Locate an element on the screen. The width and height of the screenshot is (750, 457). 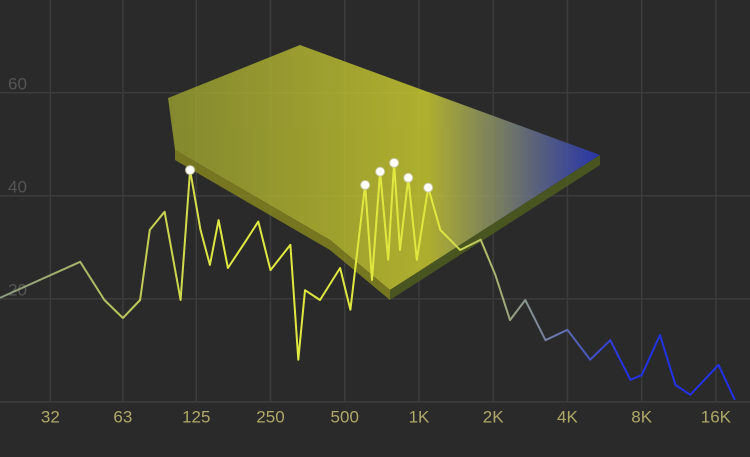
waterfall-side is located at coordinates (282, 225).